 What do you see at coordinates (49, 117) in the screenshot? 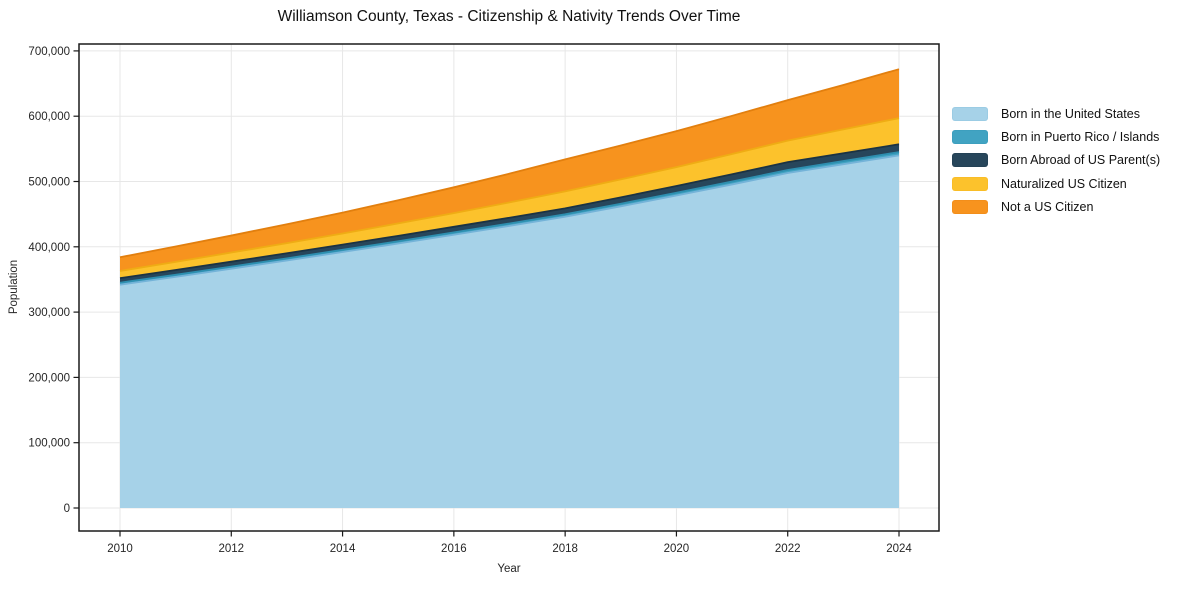
I see `y-tick-label: 600,000` at bounding box center [49, 117].